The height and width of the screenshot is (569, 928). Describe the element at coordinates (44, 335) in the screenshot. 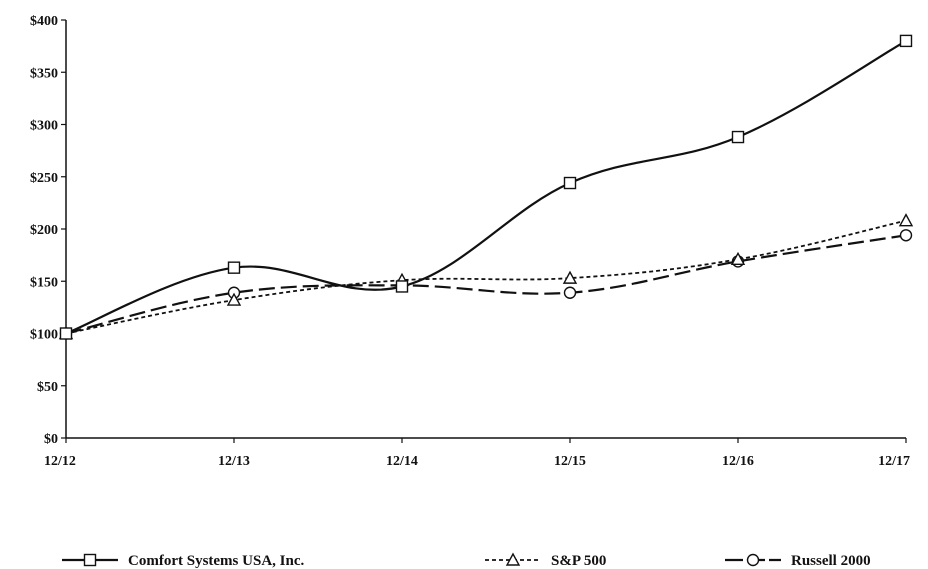

I see `y-tick-label: $100` at that location.